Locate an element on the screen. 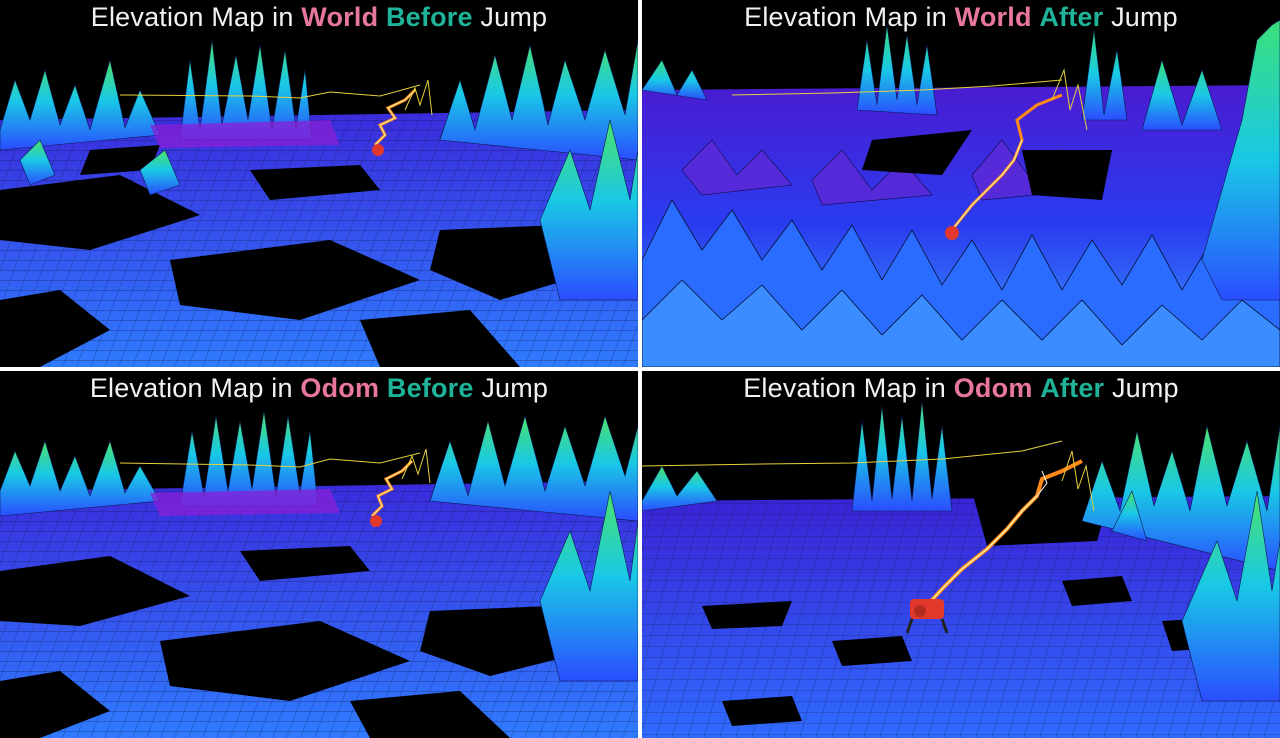 This screenshot has width=1280, height=738. panel-title: Elevation Map in Odom After Jump is located at coordinates (961, 388).